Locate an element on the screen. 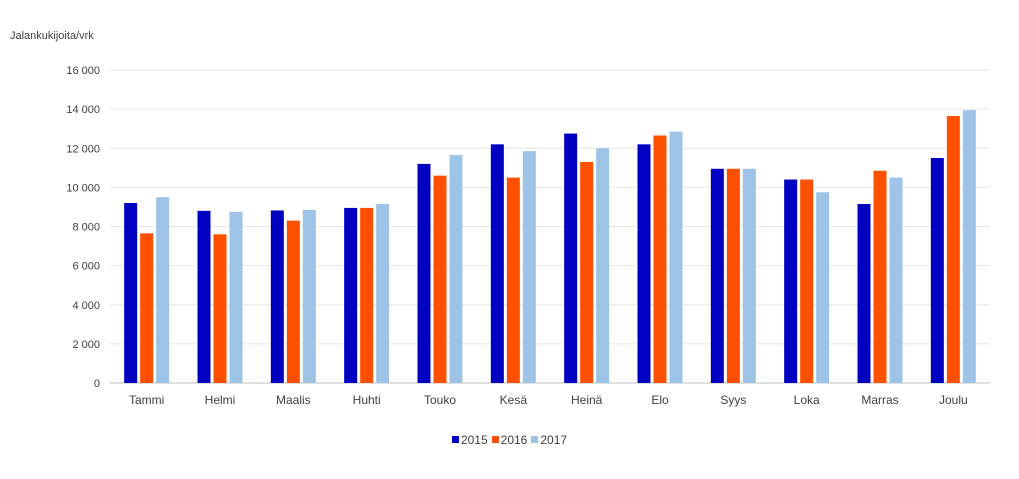  legend-item: 2016 is located at coordinates (509, 439).